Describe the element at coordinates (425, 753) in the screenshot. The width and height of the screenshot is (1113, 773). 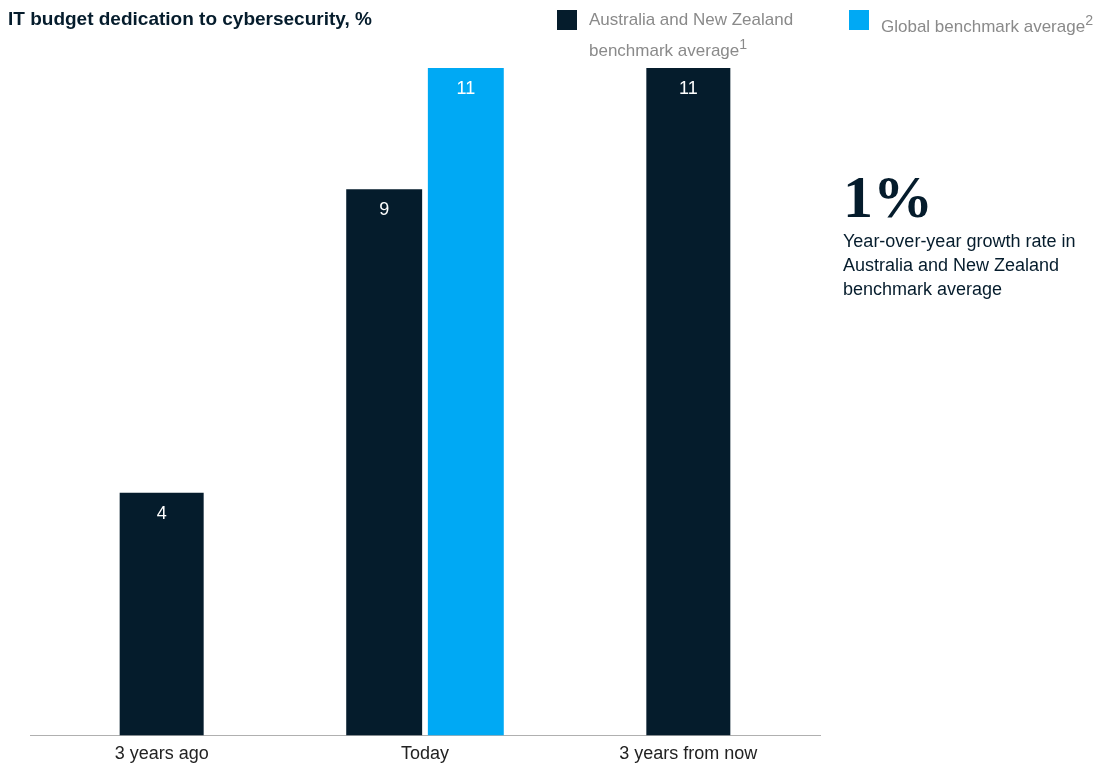
I see `x-tick-label: Today` at that location.